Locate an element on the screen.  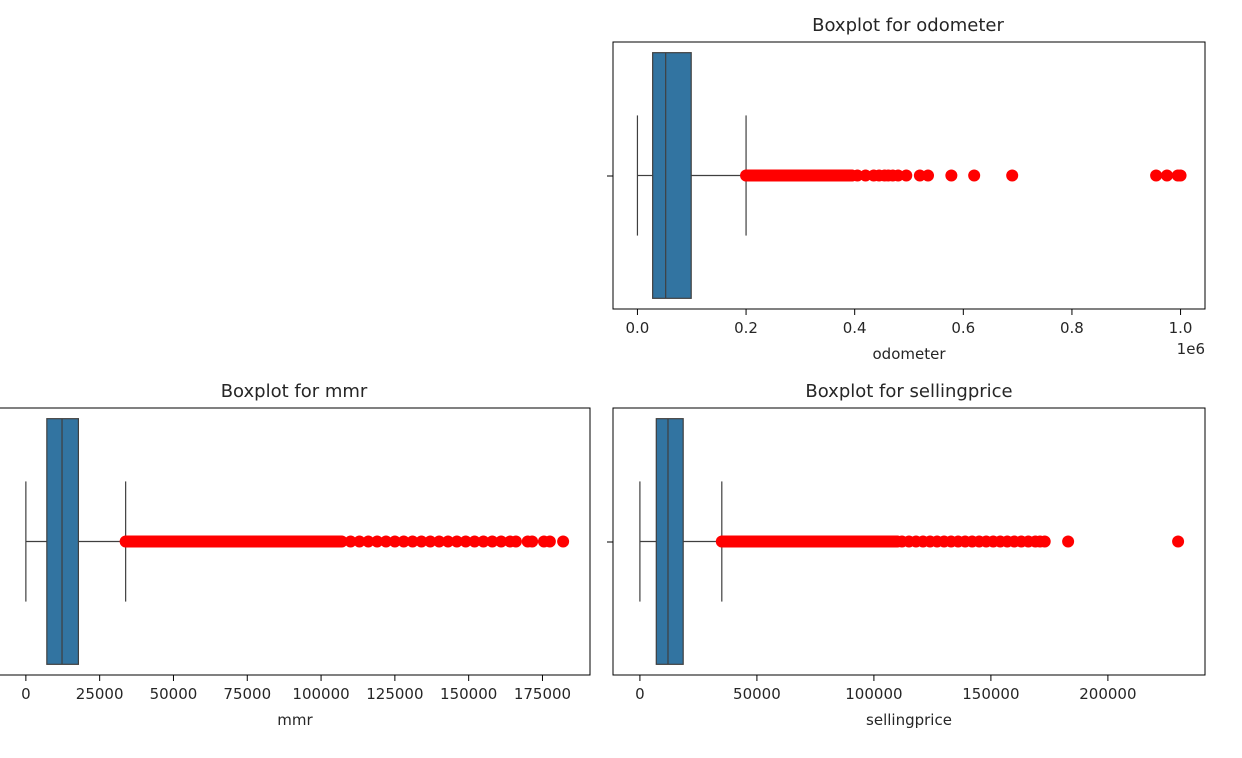
sellingprice-xtick-label: 150000 is located at coordinates (990, 694).